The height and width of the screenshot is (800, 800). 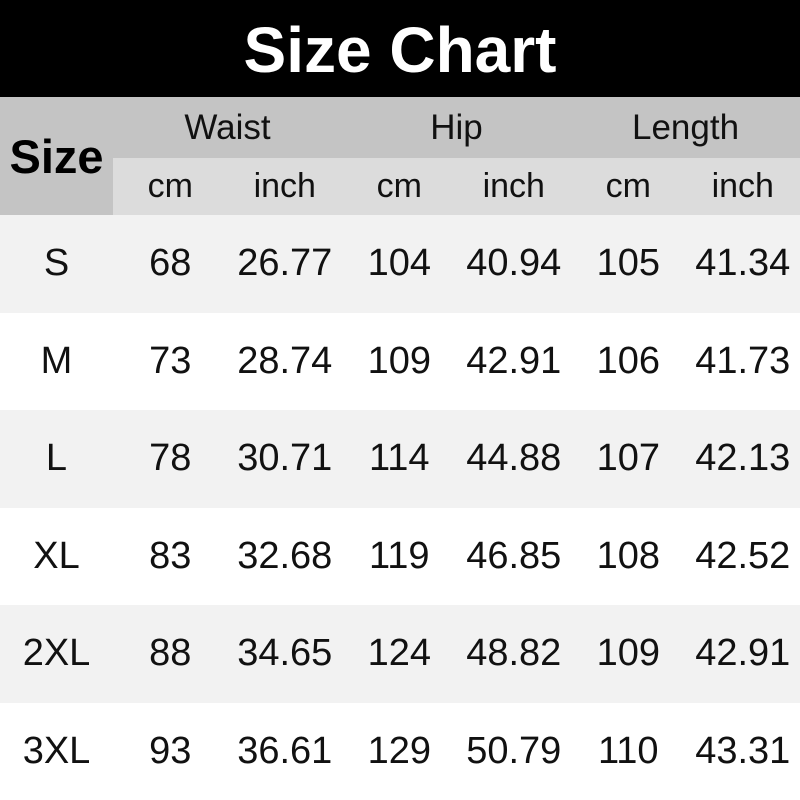 I want to click on table-row: XL 83 32.68 119 46.85 108 42.52, so click(x=400, y=556).